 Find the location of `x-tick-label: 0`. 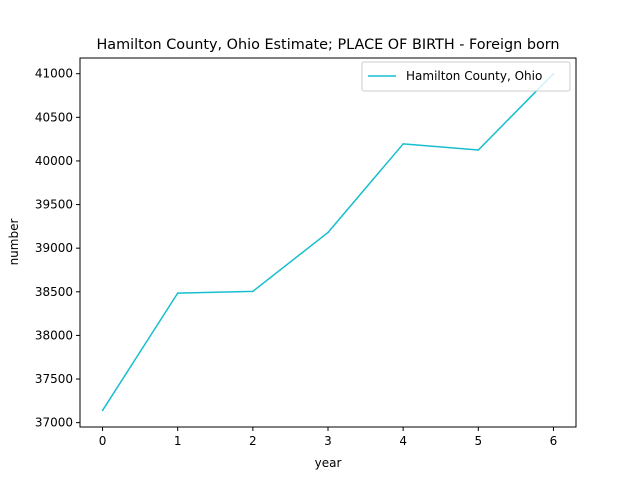

x-tick-label: 0 is located at coordinates (103, 441).